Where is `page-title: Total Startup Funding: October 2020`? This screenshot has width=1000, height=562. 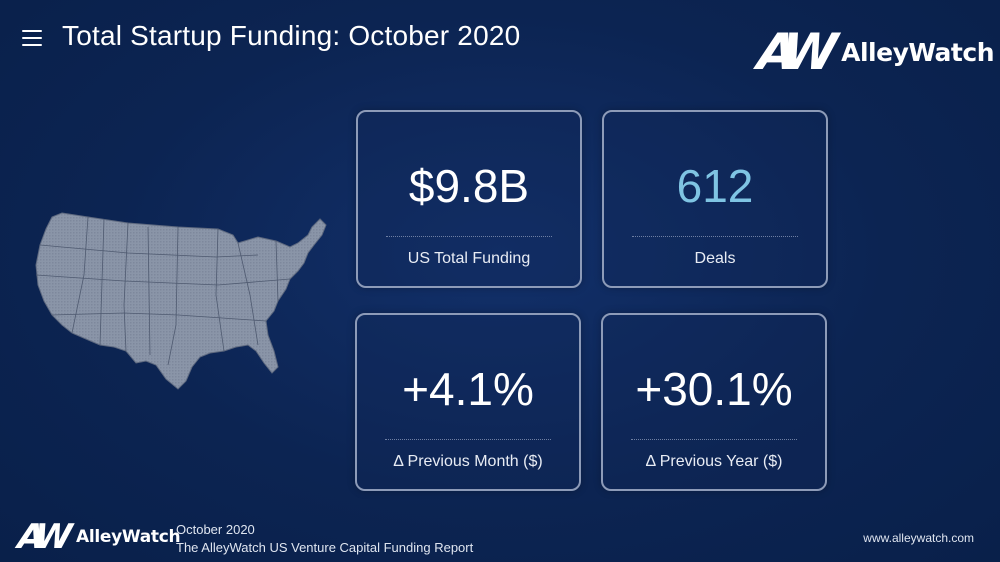
page-title: Total Startup Funding: October 2020 is located at coordinates (291, 35).